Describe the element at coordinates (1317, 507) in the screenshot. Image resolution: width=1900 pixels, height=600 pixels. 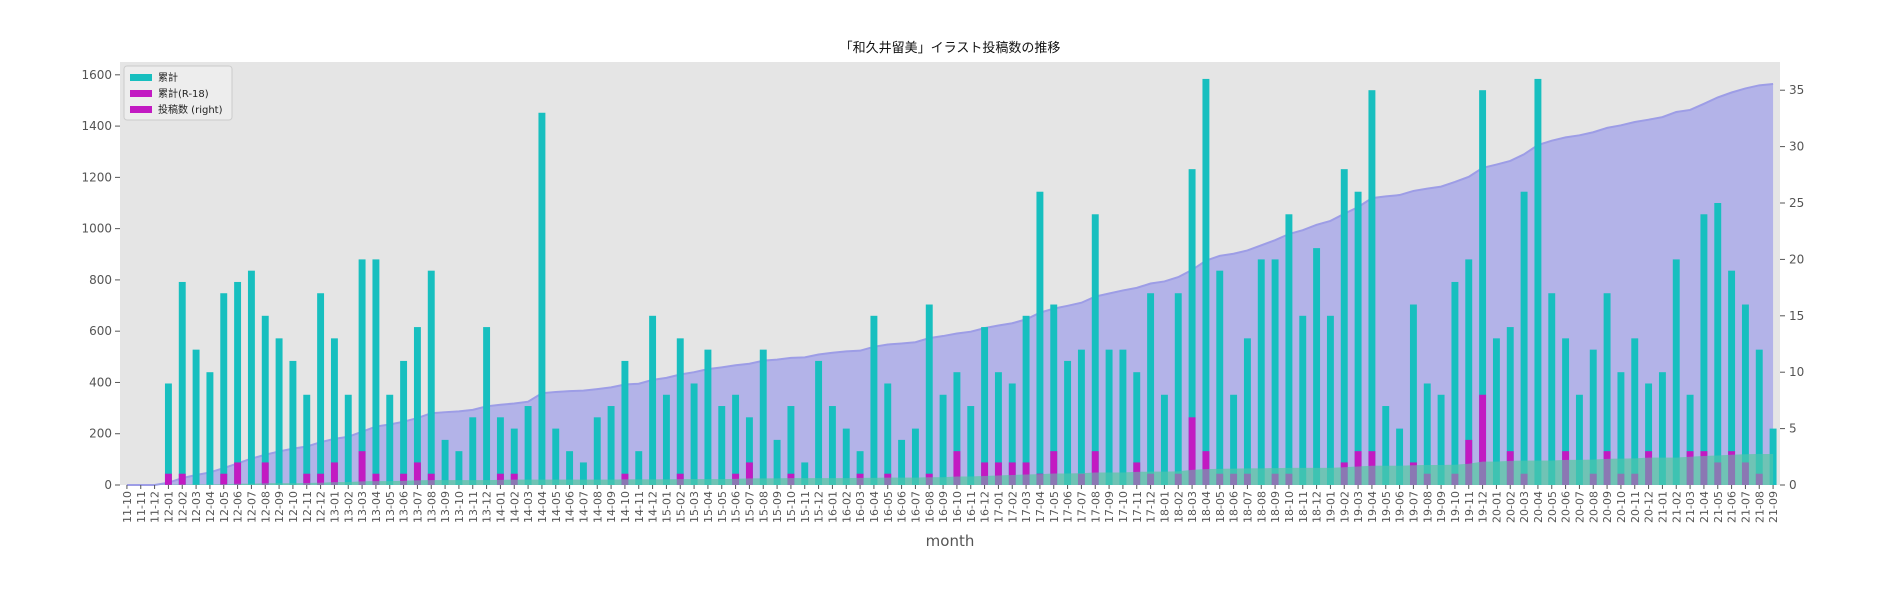
I see `x-tick-label: 18-12` at that location.